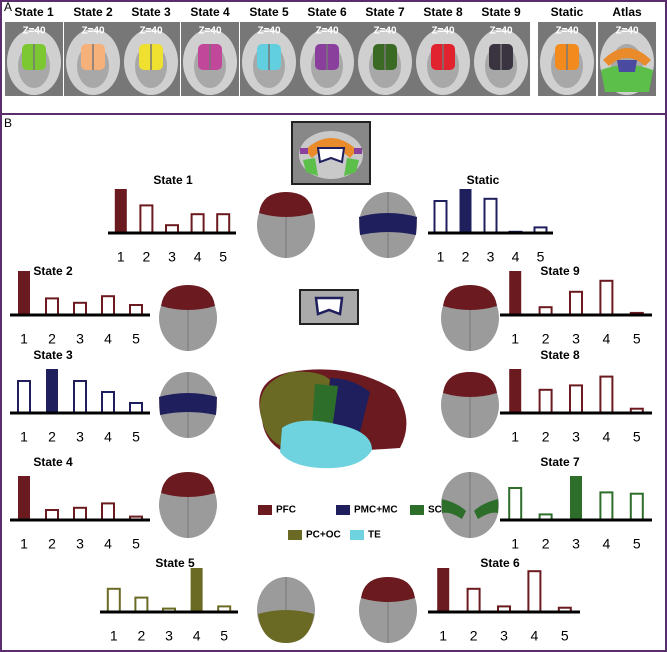 The width and height of the screenshot is (667, 652). Describe the element at coordinates (8, 123) in the screenshot. I see `panel-label: B` at that location.